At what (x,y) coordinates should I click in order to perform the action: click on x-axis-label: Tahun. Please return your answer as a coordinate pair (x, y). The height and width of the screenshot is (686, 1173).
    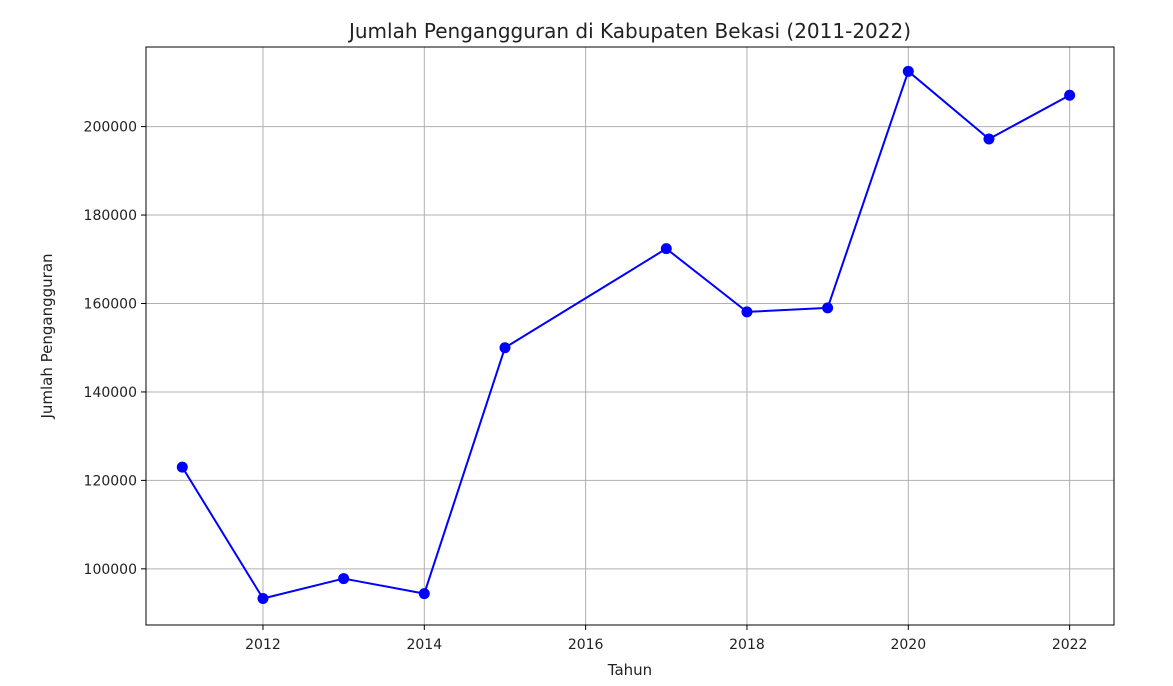
    Looking at the image, I should click on (629, 670).